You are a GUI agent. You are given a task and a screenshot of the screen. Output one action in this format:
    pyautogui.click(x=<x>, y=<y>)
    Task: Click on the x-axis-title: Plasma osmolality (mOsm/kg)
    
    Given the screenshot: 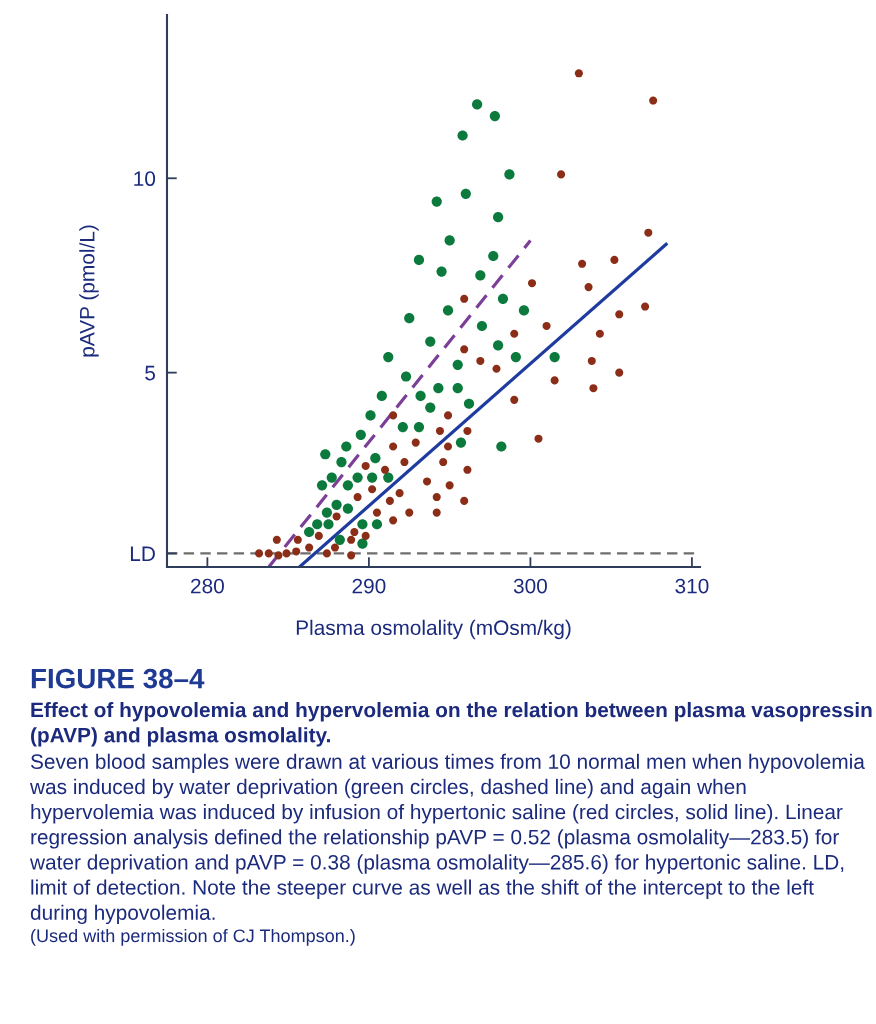 What is the action you would take?
    pyautogui.click(x=433, y=629)
    